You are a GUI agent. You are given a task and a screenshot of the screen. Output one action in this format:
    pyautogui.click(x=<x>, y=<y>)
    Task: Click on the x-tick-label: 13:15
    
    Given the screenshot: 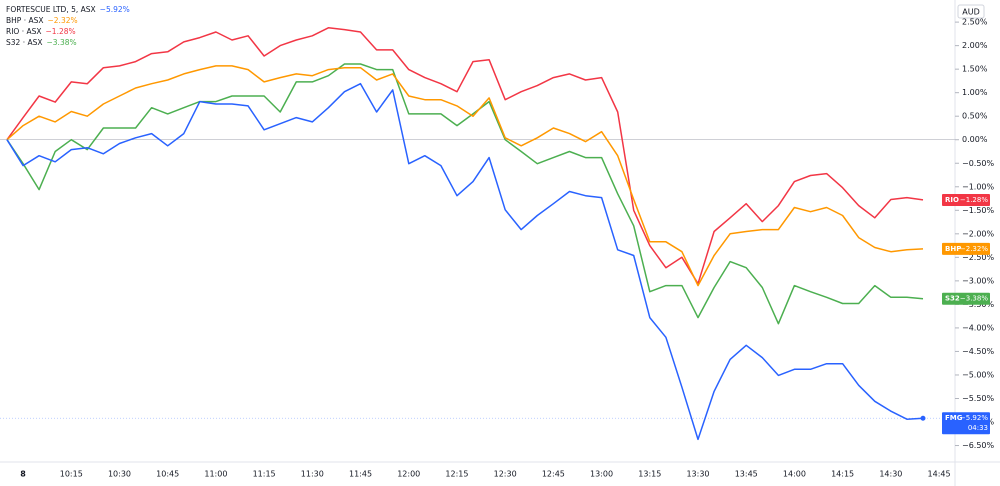 What is the action you would take?
    pyautogui.click(x=649, y=474)
    